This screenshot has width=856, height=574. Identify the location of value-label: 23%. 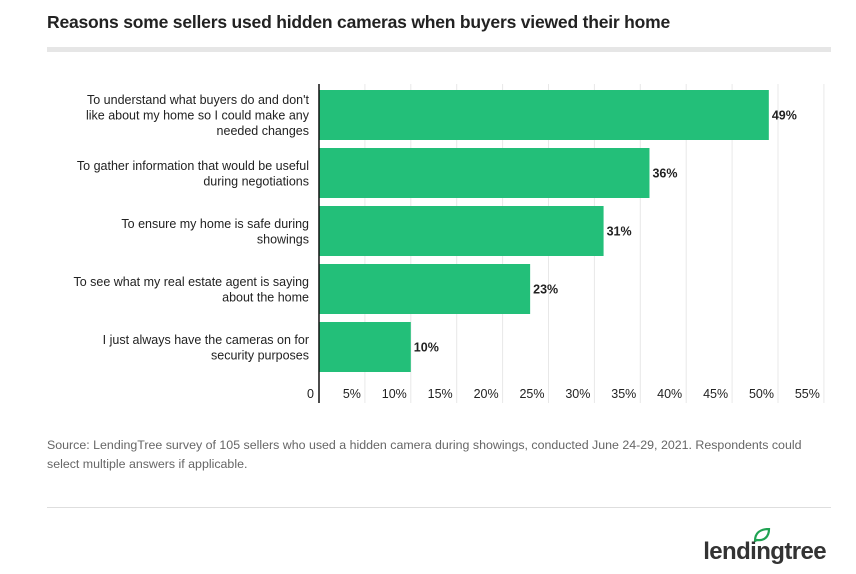
(545, 290).